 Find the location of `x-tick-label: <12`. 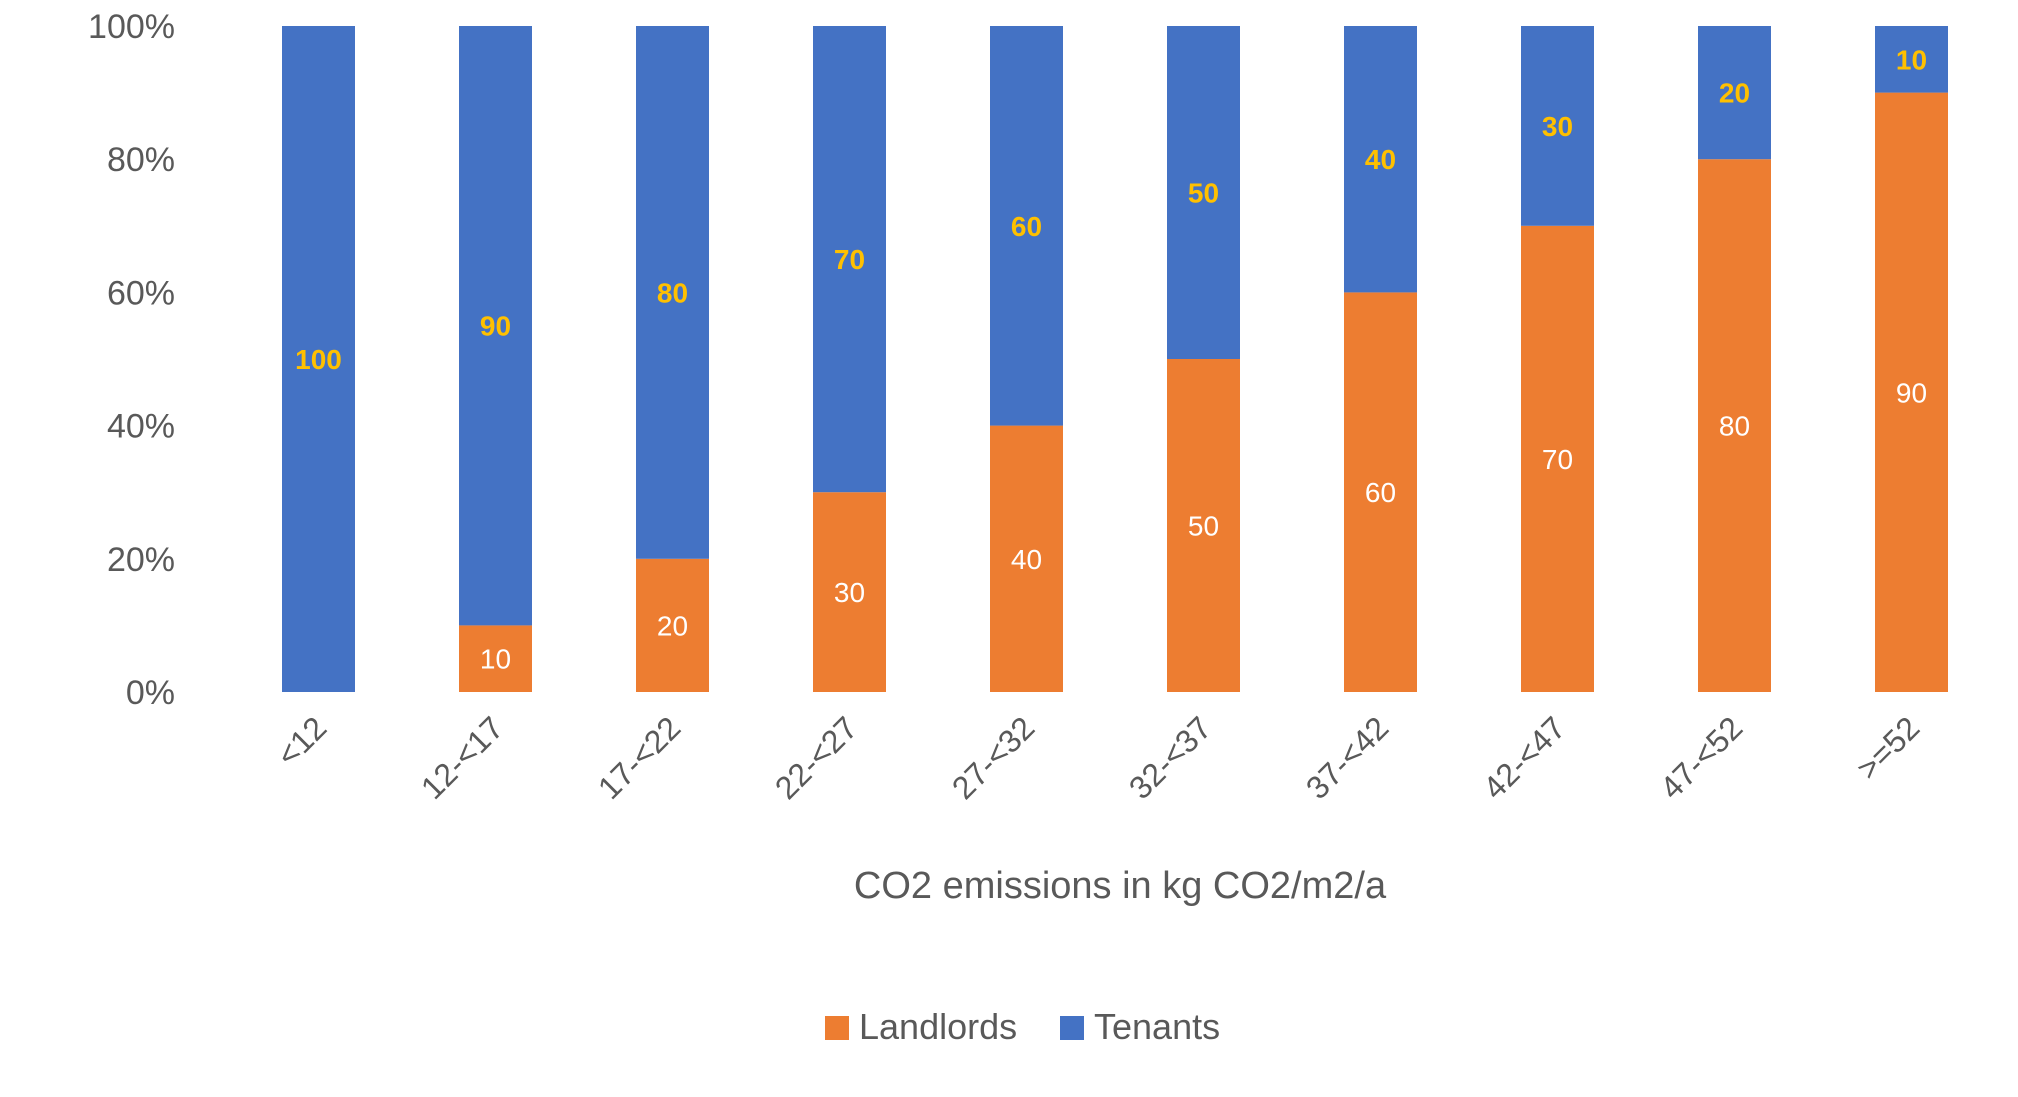

x-tick-label: <12 is located at coordinates (302, 741).